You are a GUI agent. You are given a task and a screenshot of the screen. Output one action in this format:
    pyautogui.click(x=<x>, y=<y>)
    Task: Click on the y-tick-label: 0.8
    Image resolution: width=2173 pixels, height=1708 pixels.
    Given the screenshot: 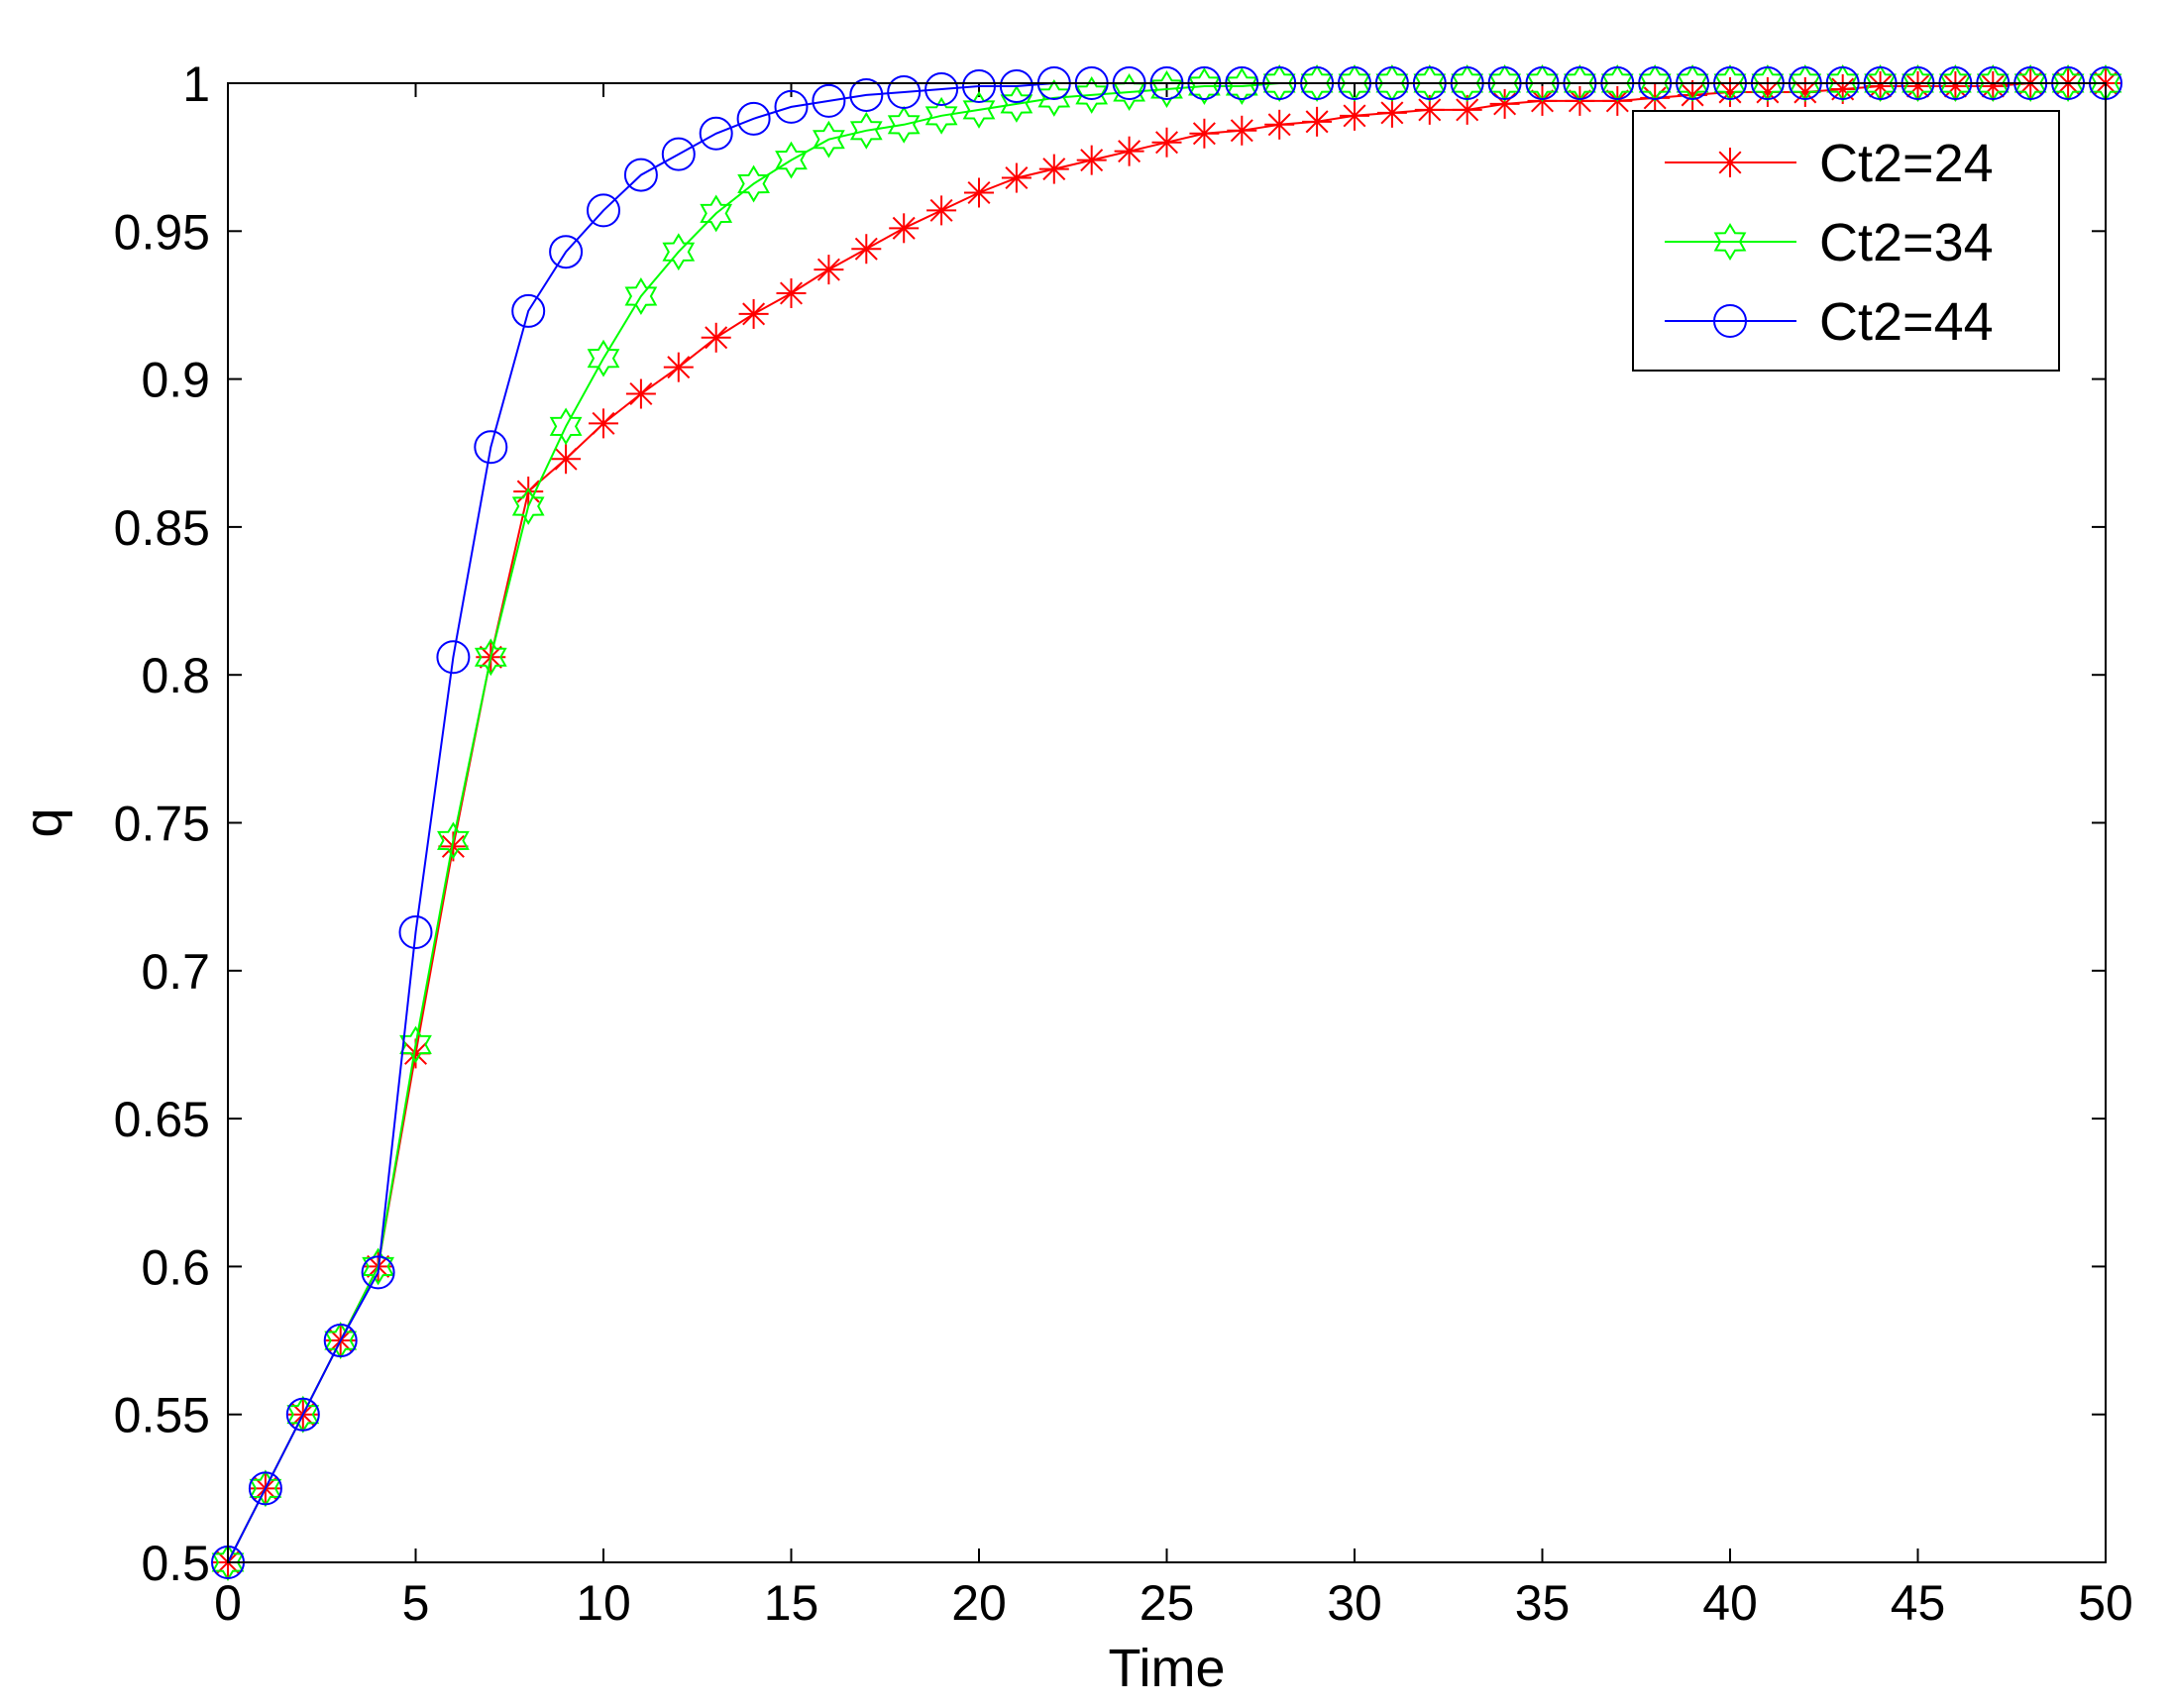 What is the action you would take?
    pyautogui.click(x=175, y=675)
    